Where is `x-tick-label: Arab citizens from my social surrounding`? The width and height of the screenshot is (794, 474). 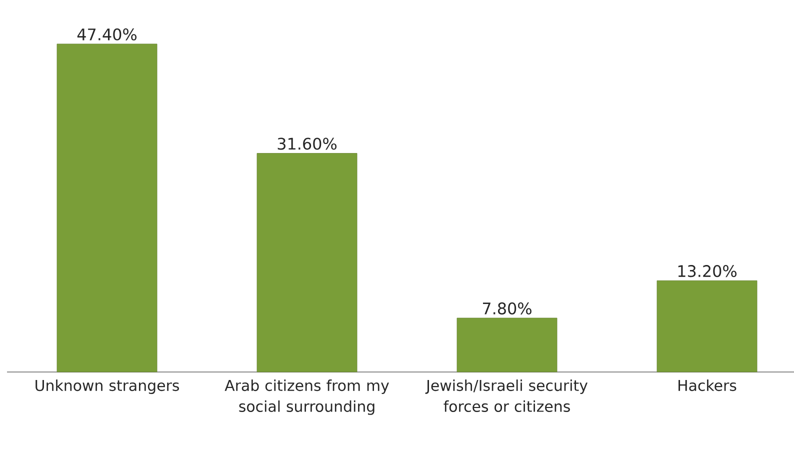 x-tick-label: Arab citizens from my social surrounding is located at coordinates (306, 397).